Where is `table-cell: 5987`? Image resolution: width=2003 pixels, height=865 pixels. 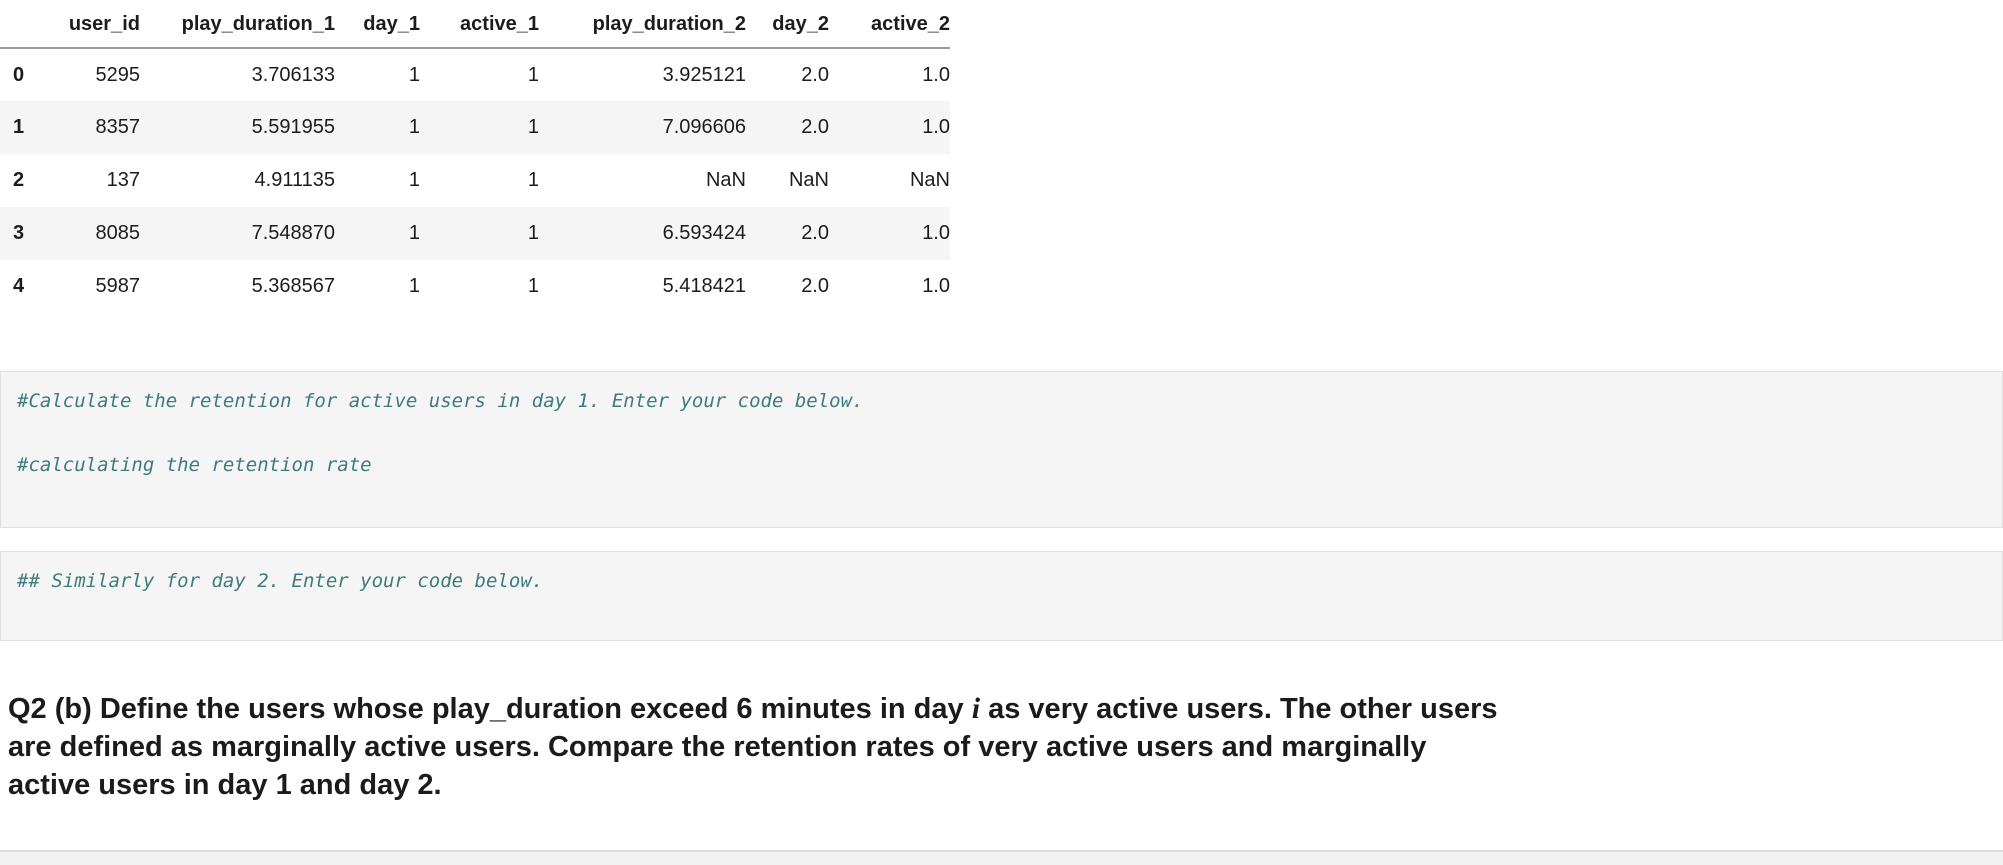
table-cell: 5987 is located at coordinates (118, 286).